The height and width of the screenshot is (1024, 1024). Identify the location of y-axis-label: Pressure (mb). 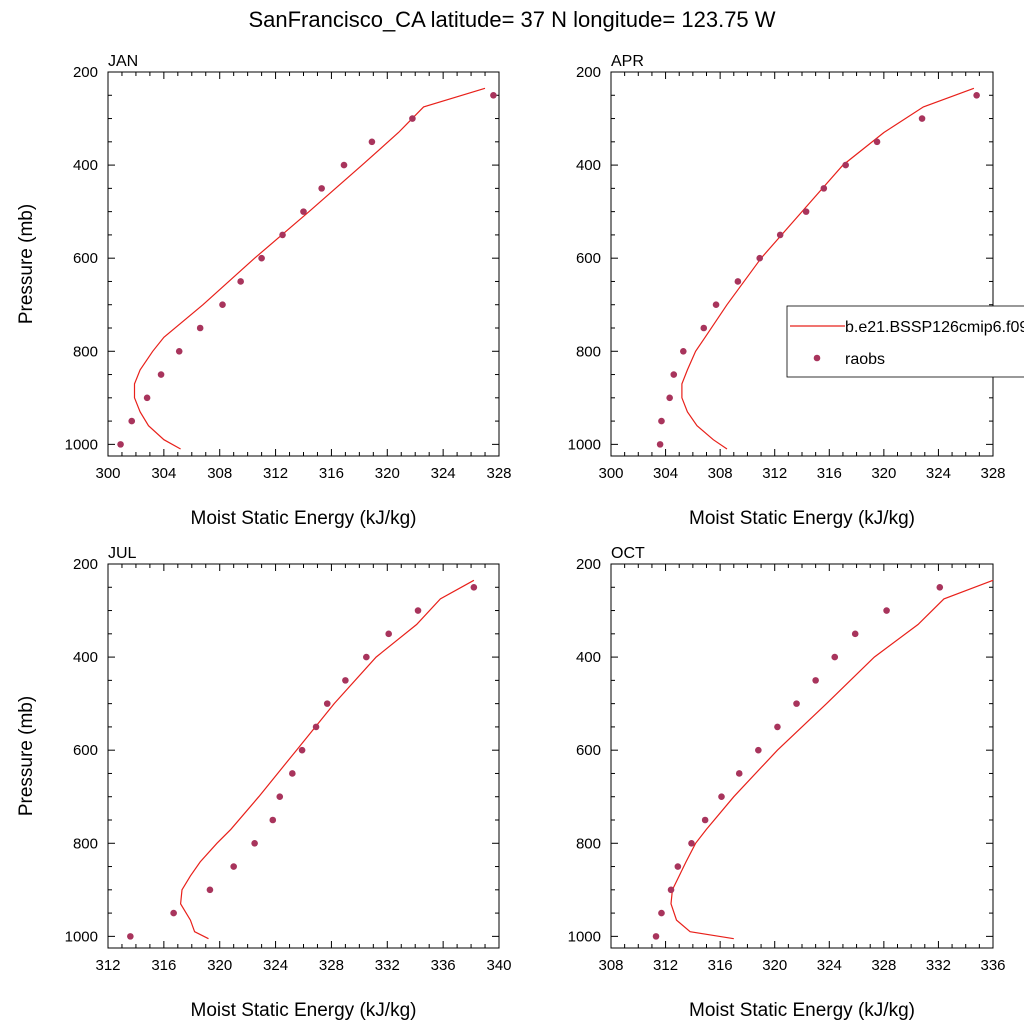
(26, 264).